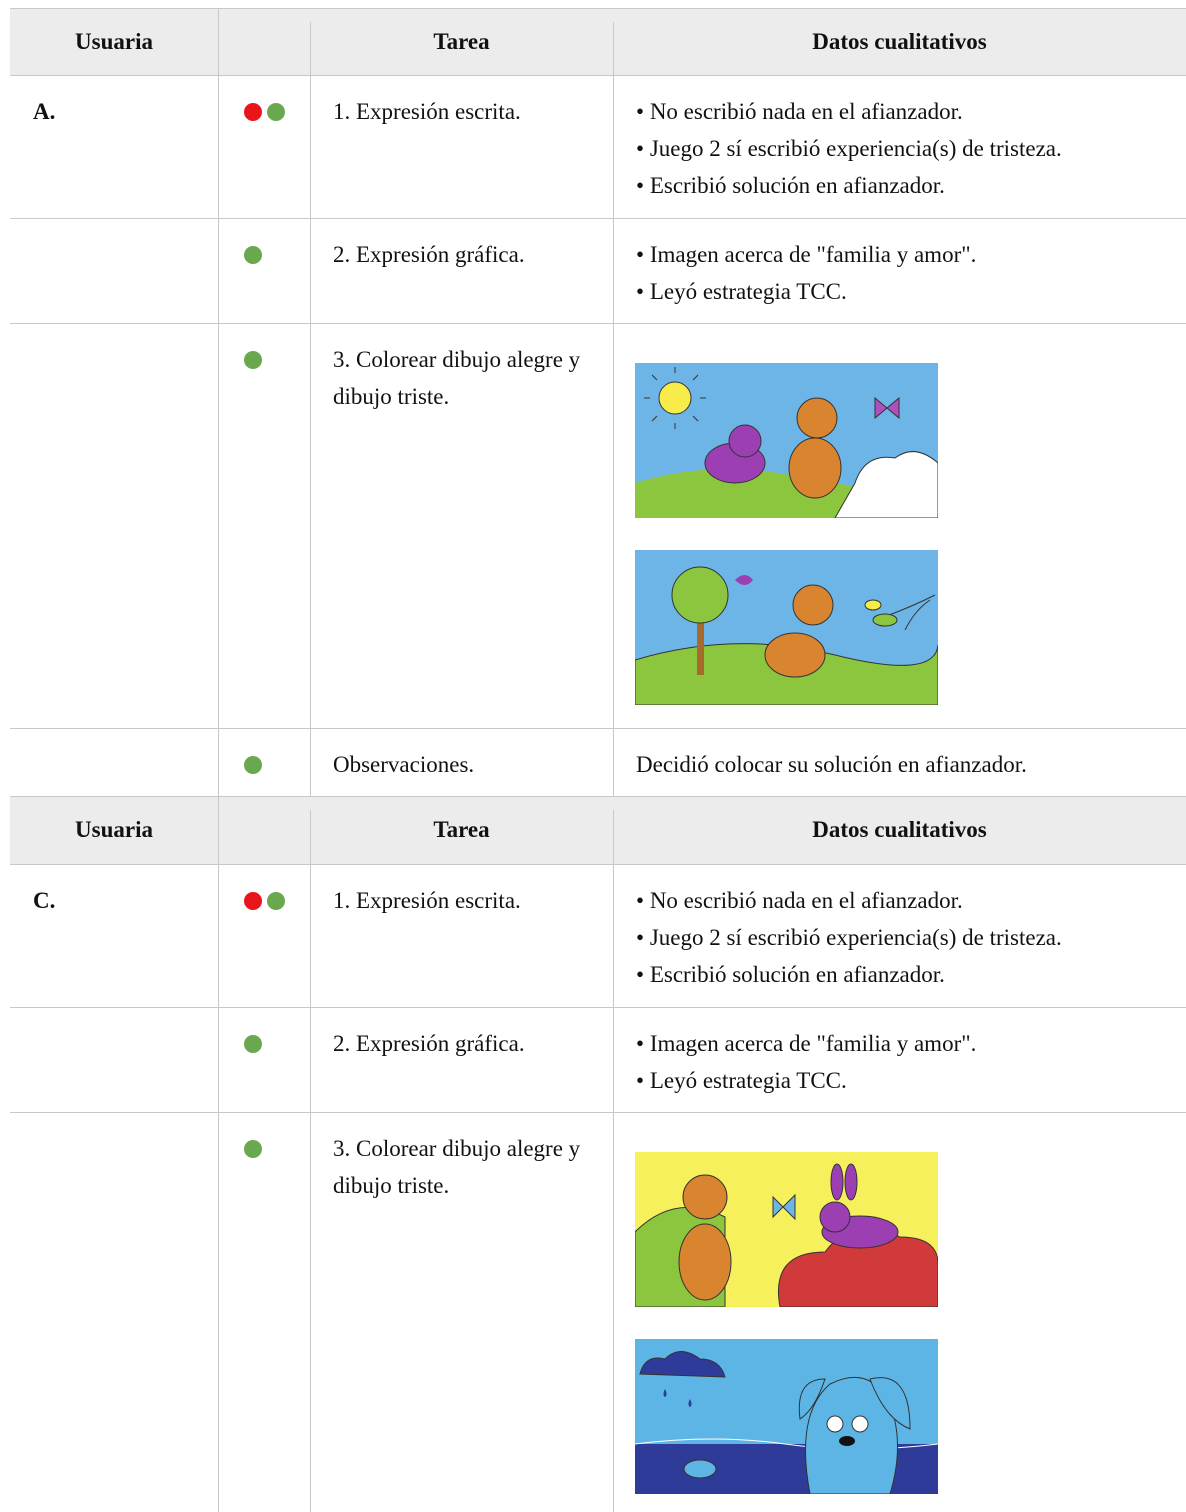 This screenshot has height=1512, width=1186. What do you see at coordinates (44, 111) in the screenshot?
I see `user-label: A.` at bounding box center [44, 111].